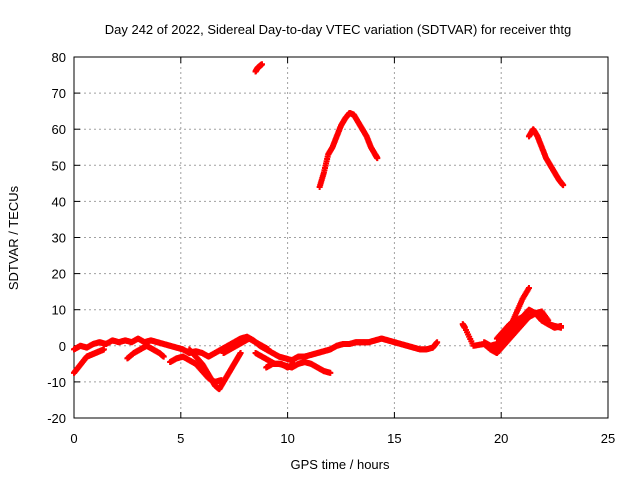 The image size is (640, 480). I want to click on y-tick-label: 80, so click(59, 57).